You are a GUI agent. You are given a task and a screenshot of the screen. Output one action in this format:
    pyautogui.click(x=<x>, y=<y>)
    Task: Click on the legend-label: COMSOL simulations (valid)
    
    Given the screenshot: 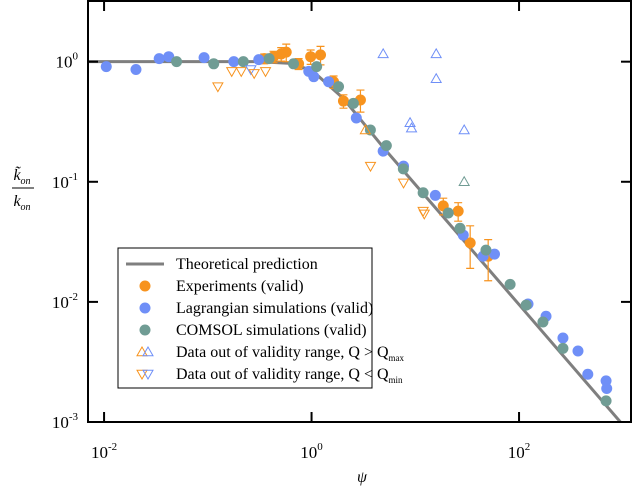 What is the action you would take?
    pyautogui.click(x=271, y=330)
    